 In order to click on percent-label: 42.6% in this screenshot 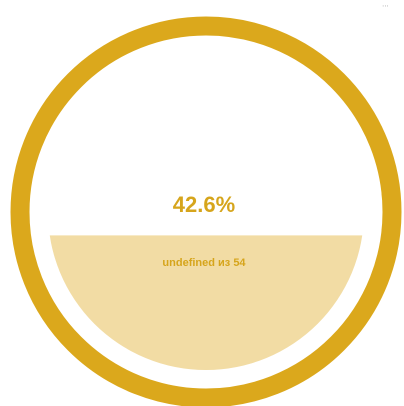, I will do `click(204, 204)`.